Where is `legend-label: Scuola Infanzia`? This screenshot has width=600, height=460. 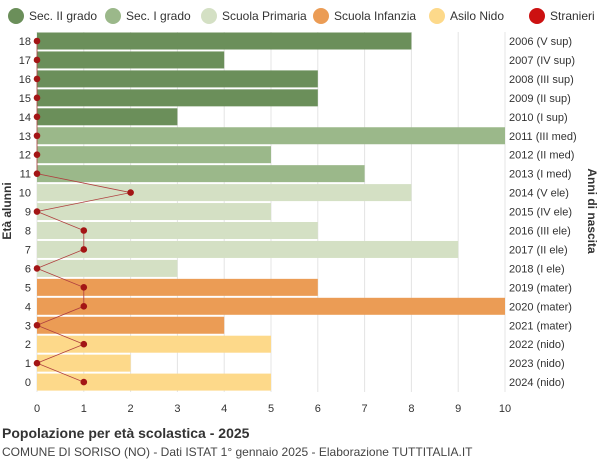
legend-label: Scuola Infanzia is located at coordinates (375, 16).